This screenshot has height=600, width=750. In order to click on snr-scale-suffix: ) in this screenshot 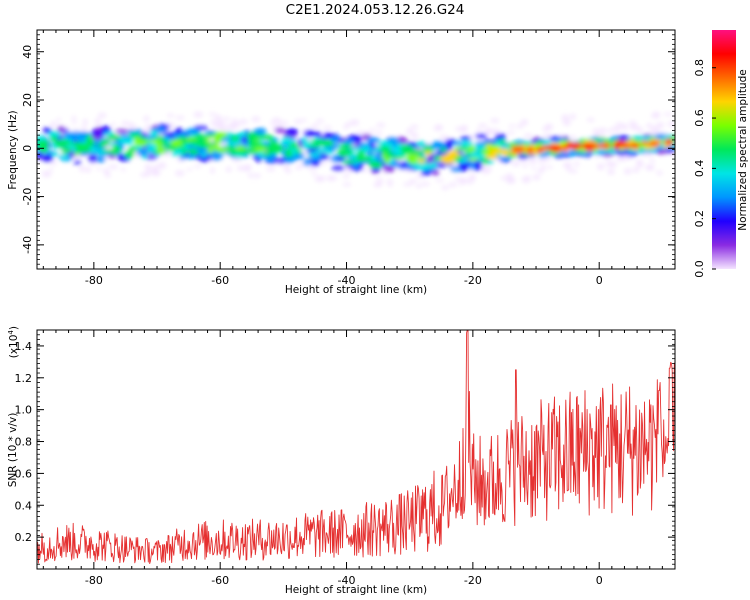, I will do `click(14, 328)`.